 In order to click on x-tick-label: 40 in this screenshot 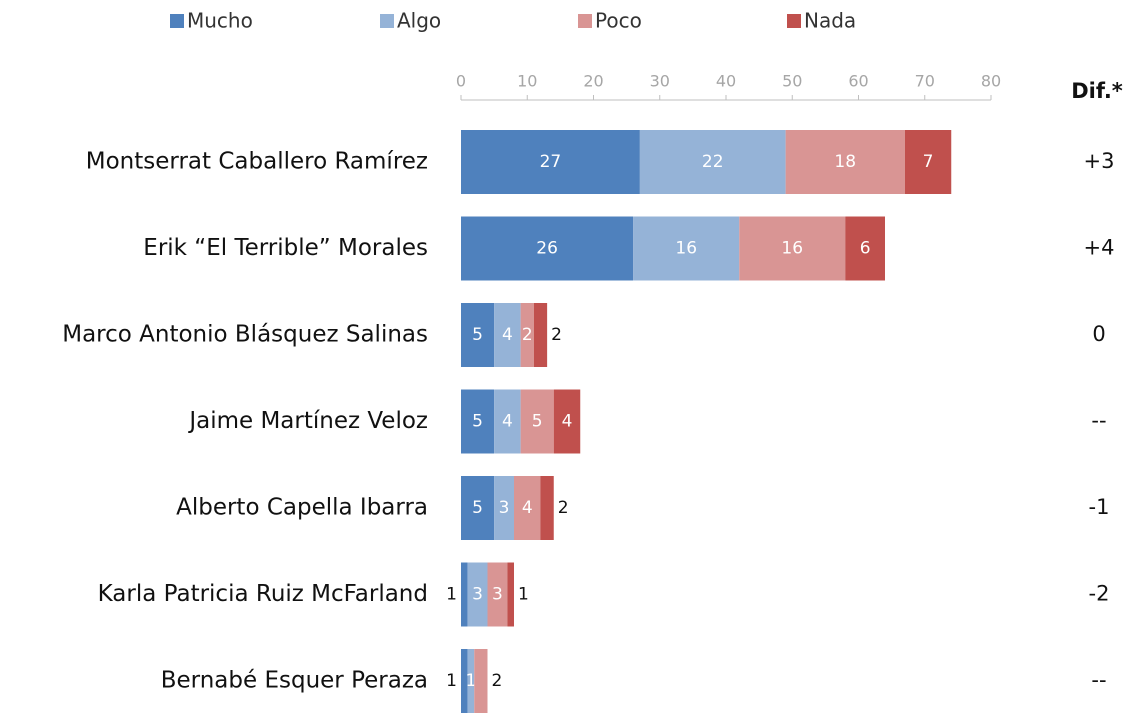, I will do `click(726, 81)`.